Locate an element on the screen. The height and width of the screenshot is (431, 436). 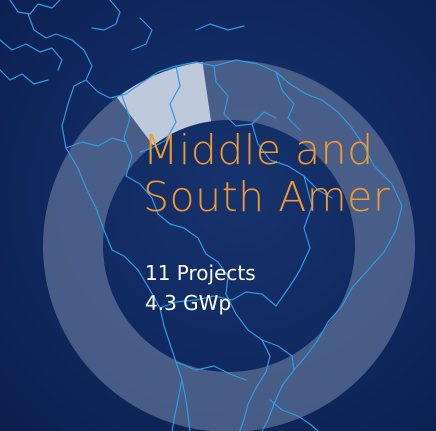
region-title-line-1: Middle and is located at coordinates (258, 150).